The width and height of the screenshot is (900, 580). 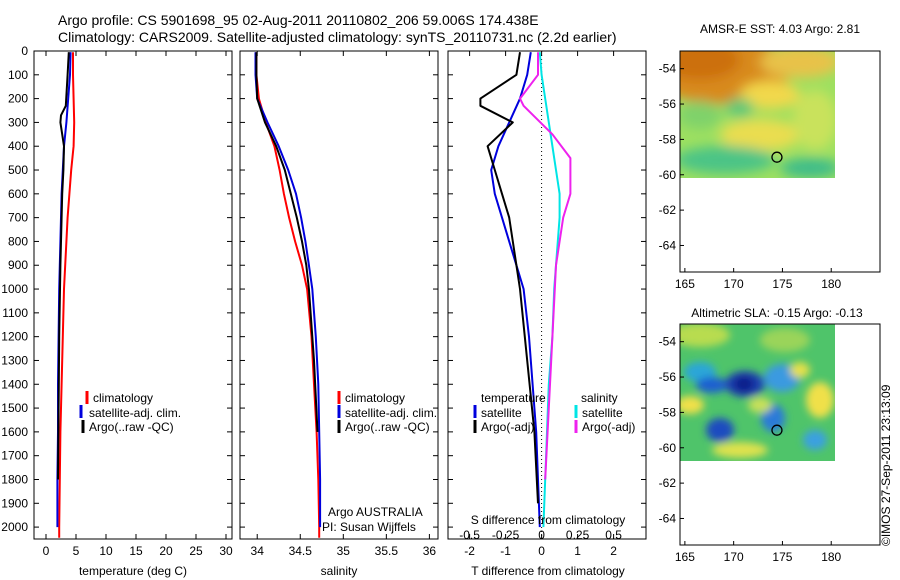 I want to click on difference-series-group, so click(x=525, y=290).